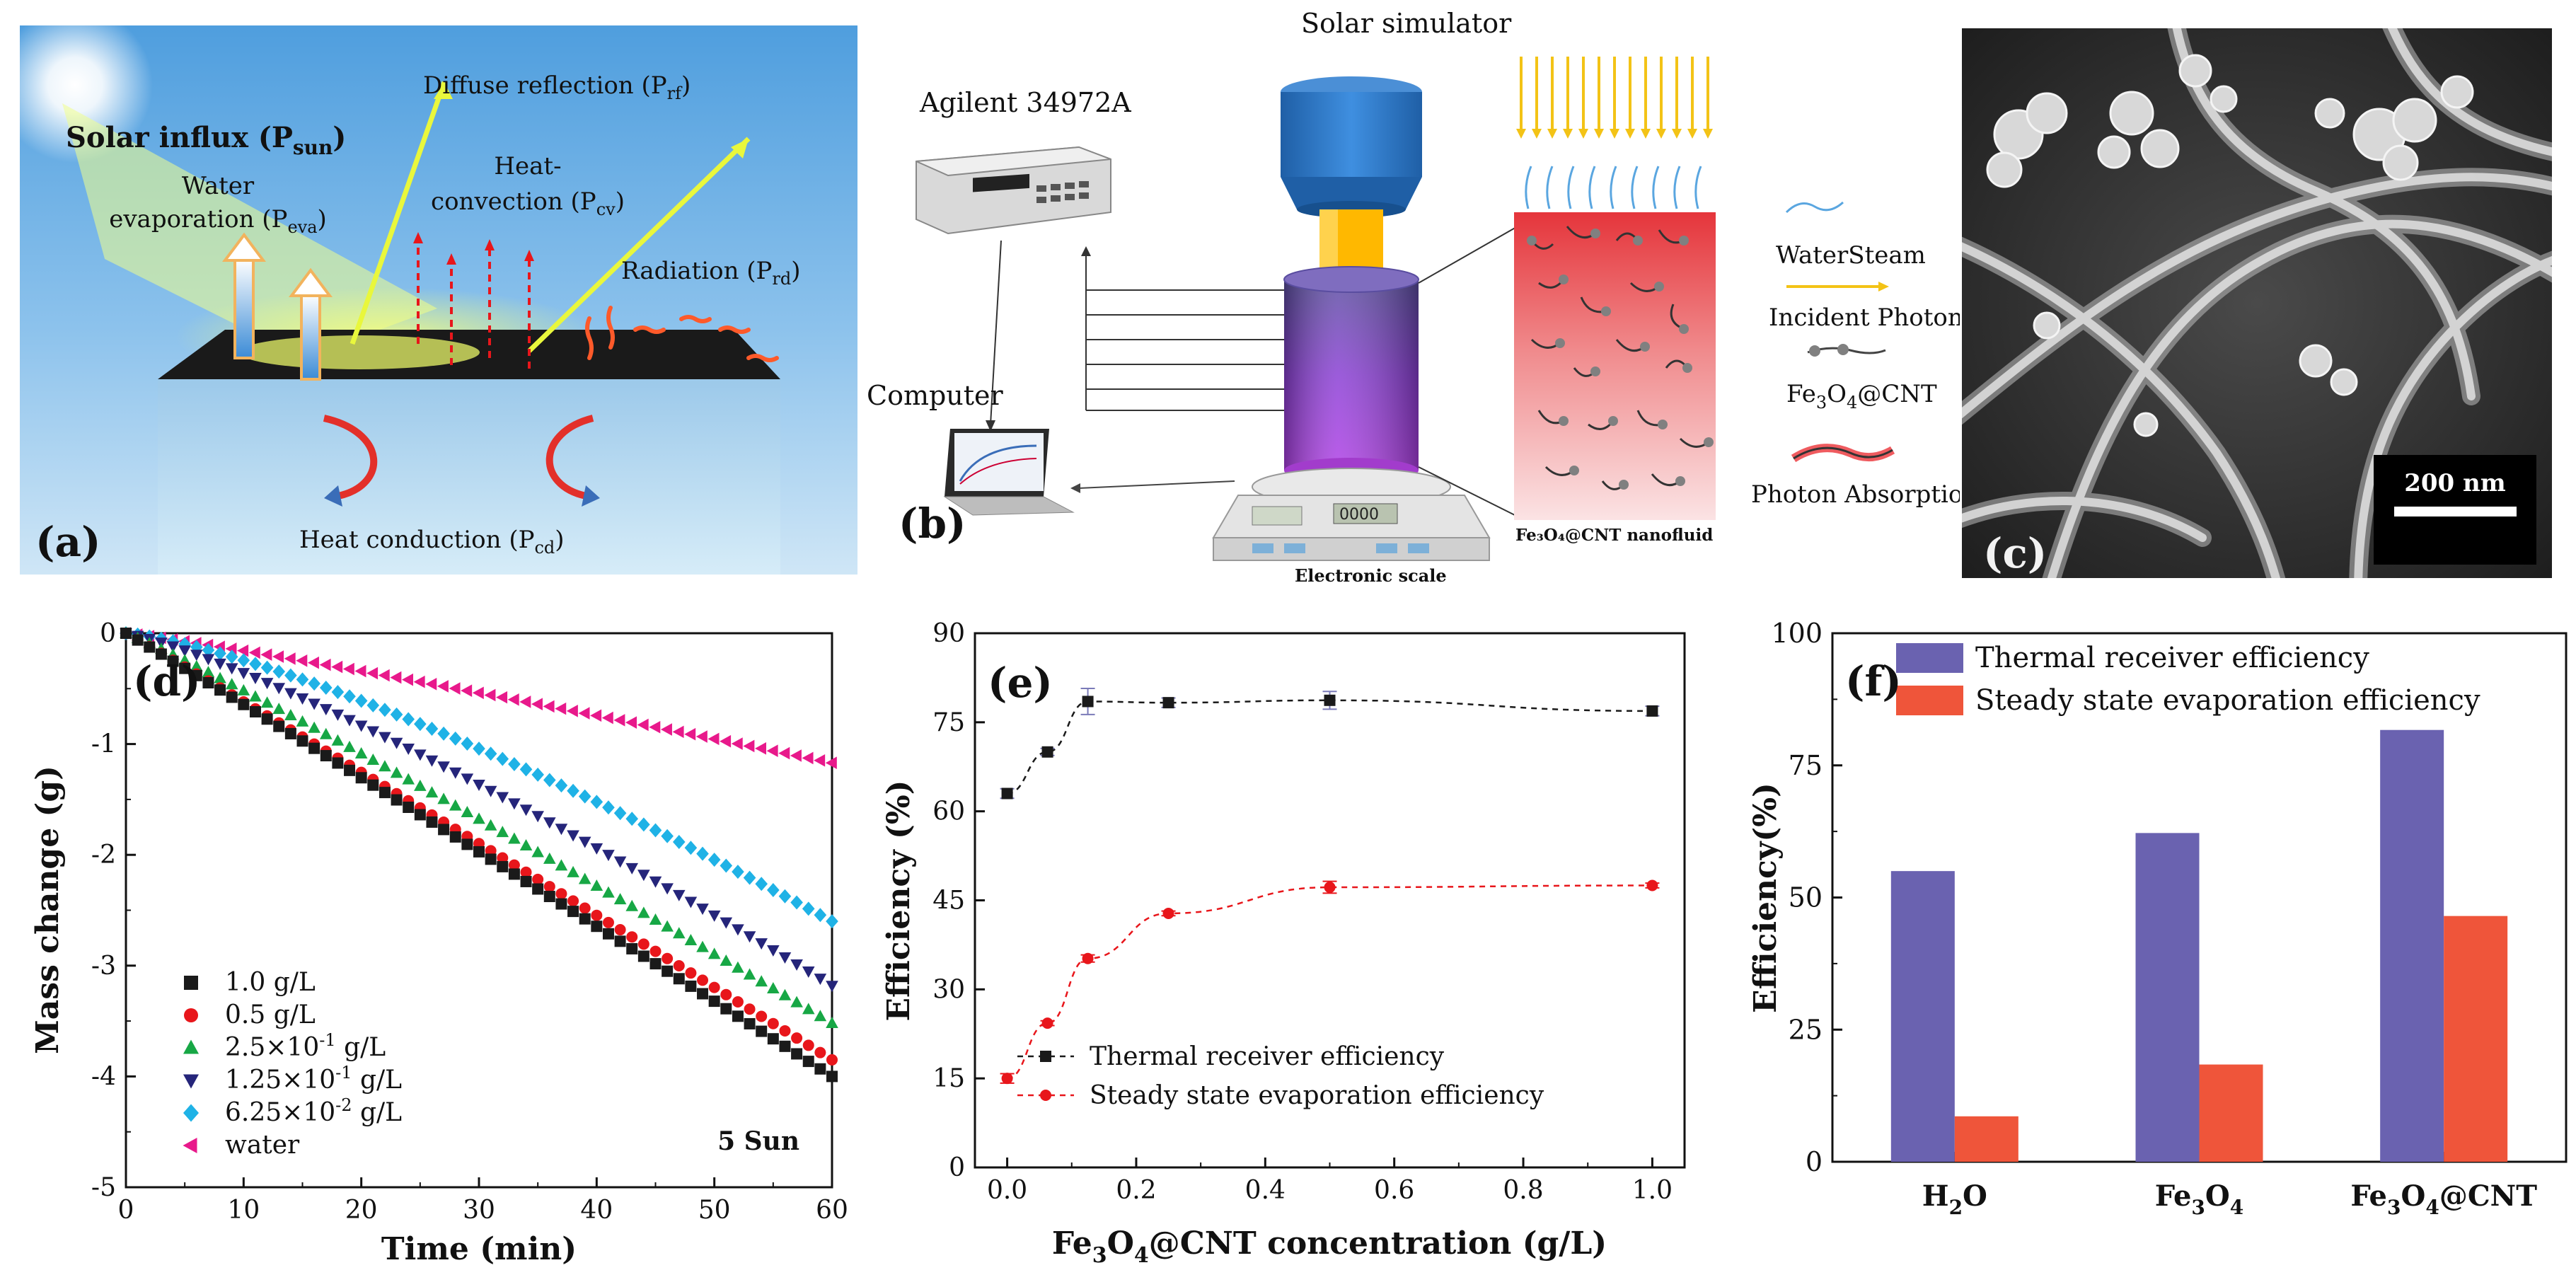  What do you see at coordinates (1330, 747) in the screenshot?
I see `series-line` at bounding box center [1330, 747].